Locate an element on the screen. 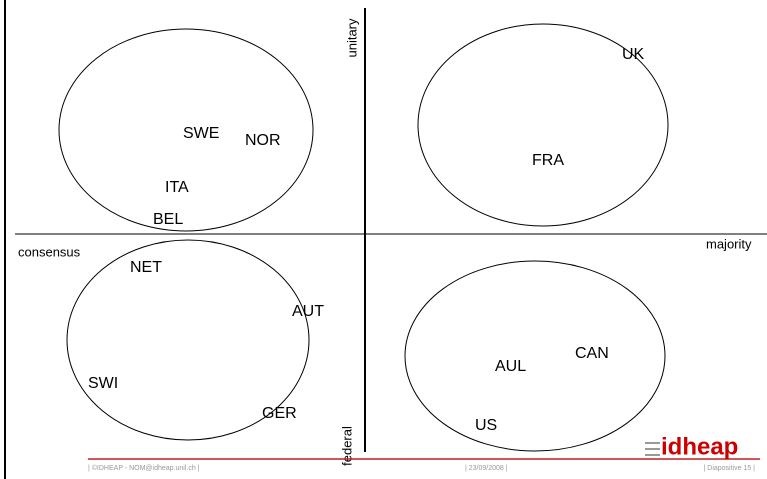  country-label: AUL is located at coordinates (510, 366).